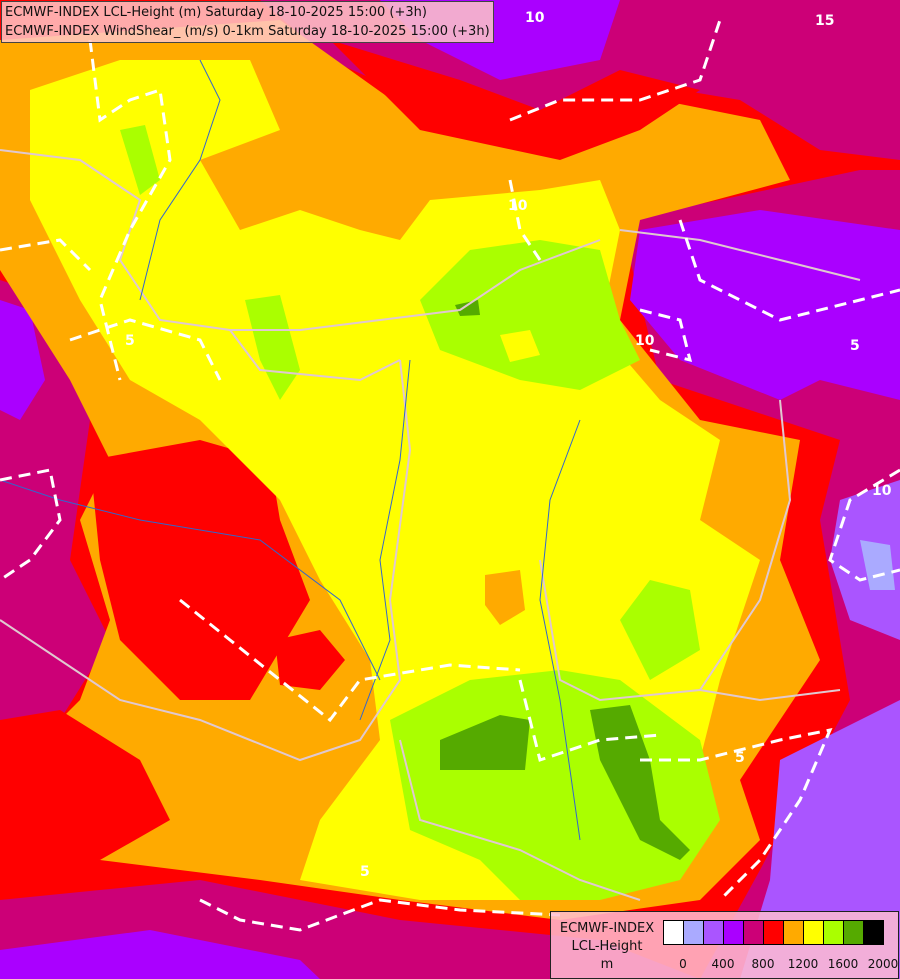  What do you see at coordinates (607, 964) in the screenshot?
I see `legend-unit: m` at bounding box center [607, 964].